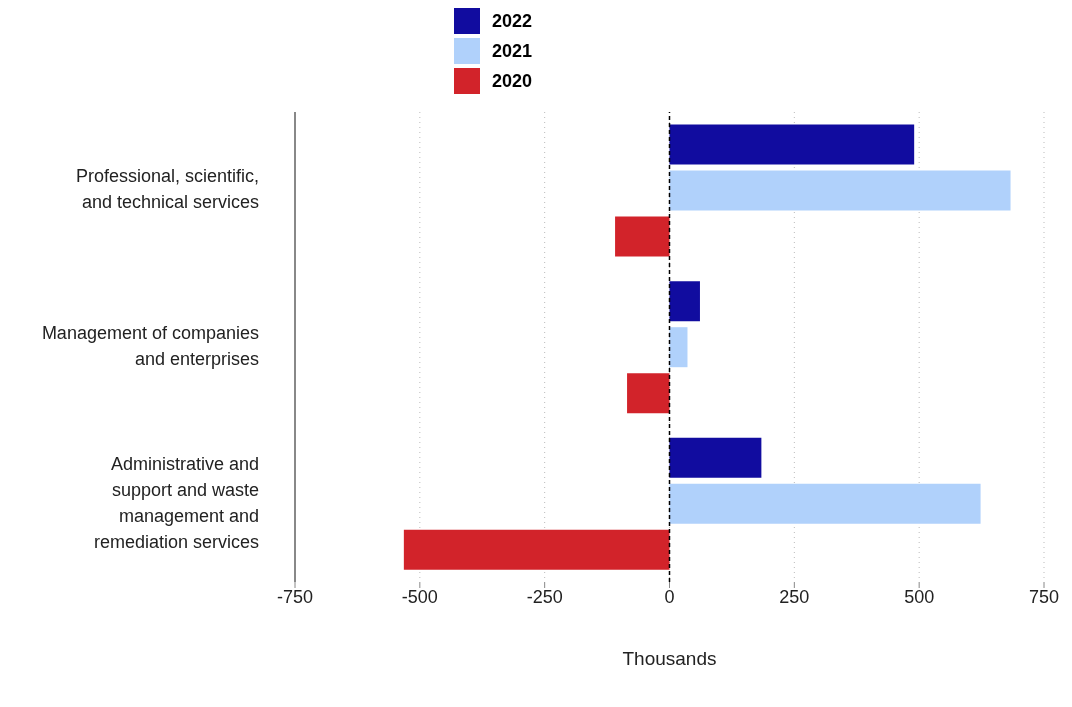 The image size is (1072, 707). What do you see at coordinates (176, 502) in the screenshot?
I see `y-tick-label: Administrative and support and waste management and remediation services` at bounding box center [176, 502].